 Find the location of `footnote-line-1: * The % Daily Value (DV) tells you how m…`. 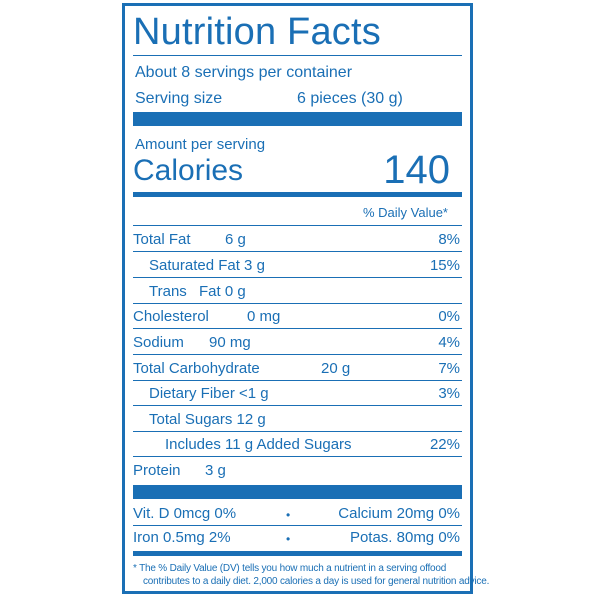

footnote-line-1: * The % Daily Value (DV) tells you how m… is located at coordinates (290, 568).